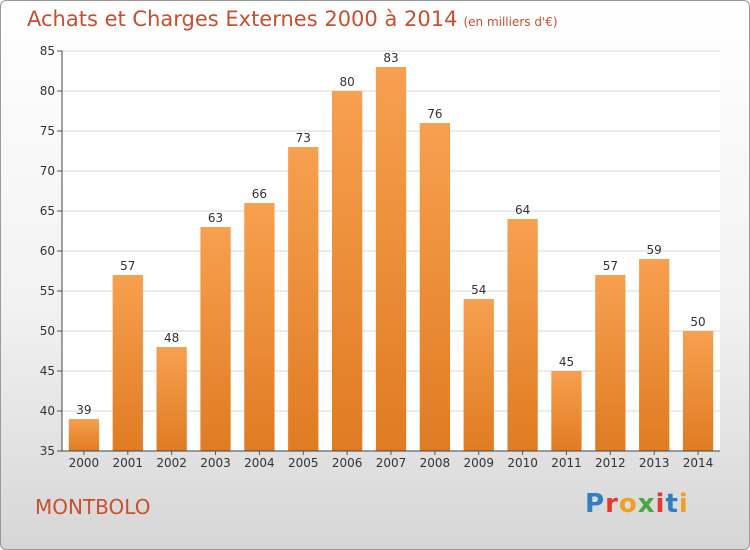  Describe the element at coordinates (510, 22) in the screenshot. I see `chart-unit: (en milliers d'€)` at that location.